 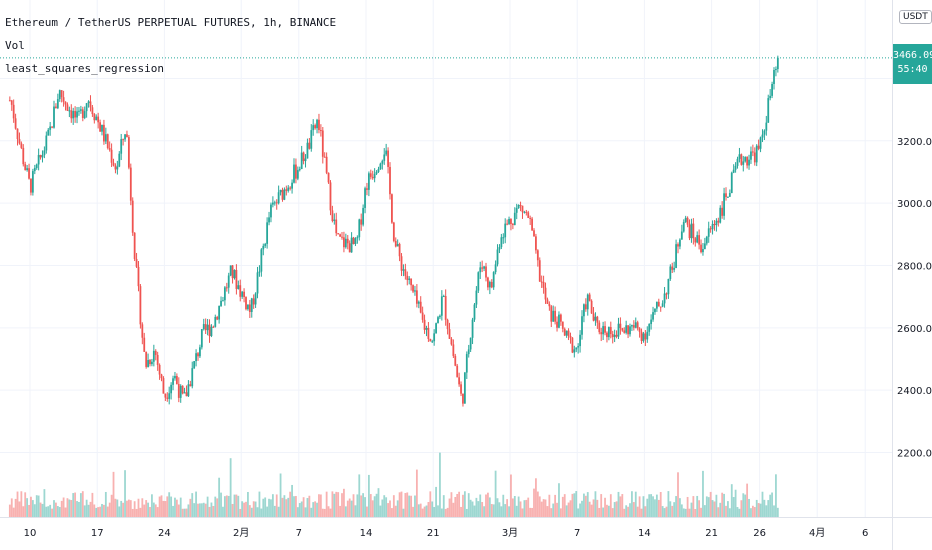 What do you see at coordinates (84, 68) in the screenshot?
I see `regression-indicator-label: least_squares_regression` at bounding box center [84, 68].